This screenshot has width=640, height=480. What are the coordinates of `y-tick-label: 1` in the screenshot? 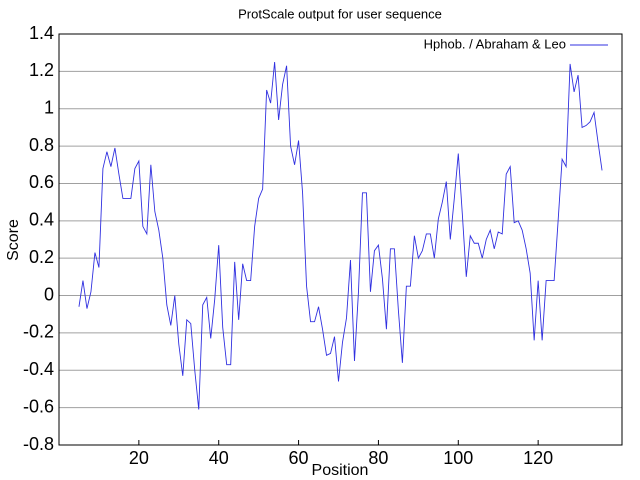 It's located at (49, 107).